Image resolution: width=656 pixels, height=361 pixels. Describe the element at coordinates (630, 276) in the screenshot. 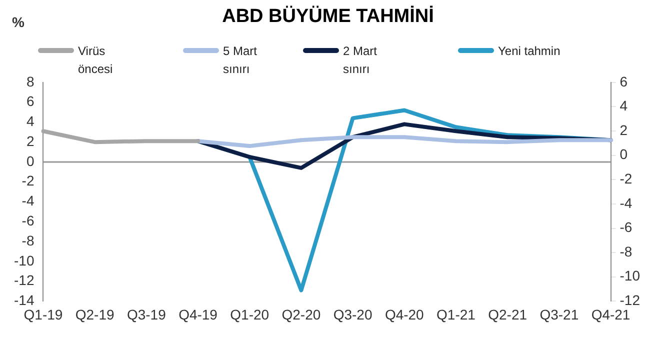

I see `y2-tick-label: -10` at that location.